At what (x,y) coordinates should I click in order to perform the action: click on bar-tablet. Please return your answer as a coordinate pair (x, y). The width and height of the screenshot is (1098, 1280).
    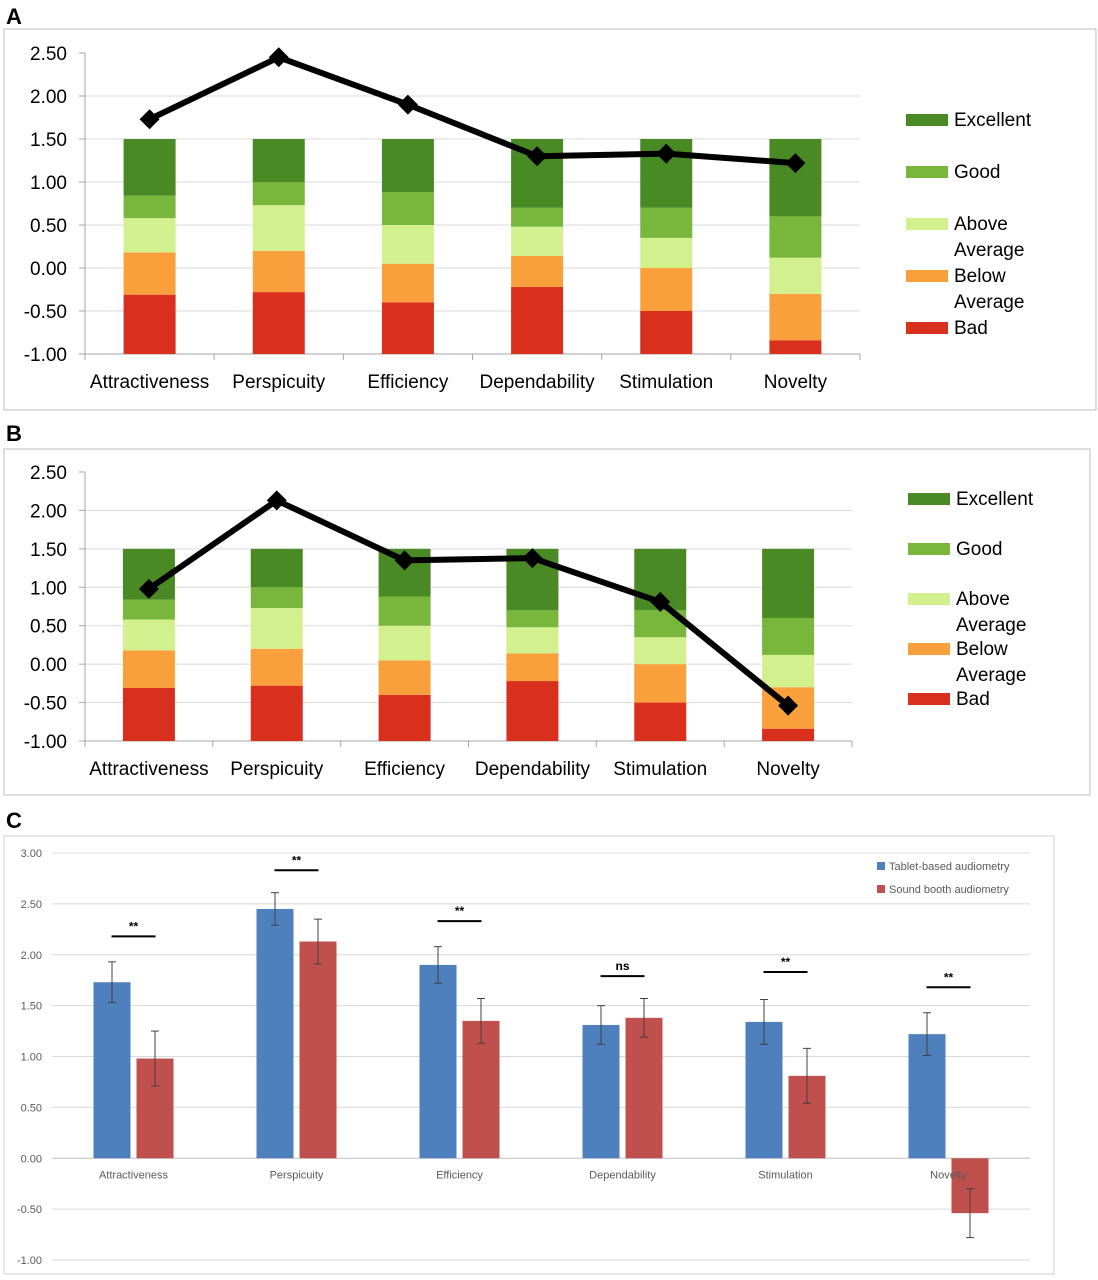
    Looking at the image, I should click on (601, 1091).